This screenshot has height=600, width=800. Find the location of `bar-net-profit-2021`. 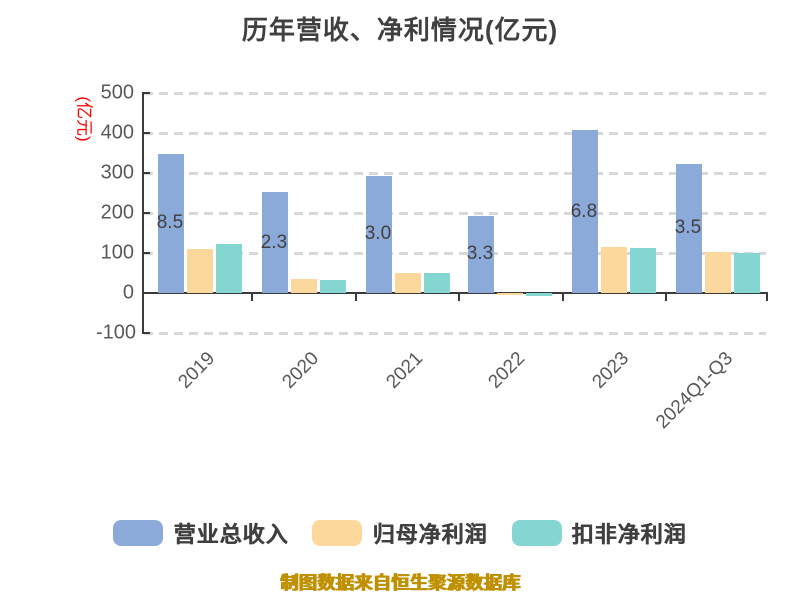

bar-net-profit-2021 is located at coordinates (408, 283).